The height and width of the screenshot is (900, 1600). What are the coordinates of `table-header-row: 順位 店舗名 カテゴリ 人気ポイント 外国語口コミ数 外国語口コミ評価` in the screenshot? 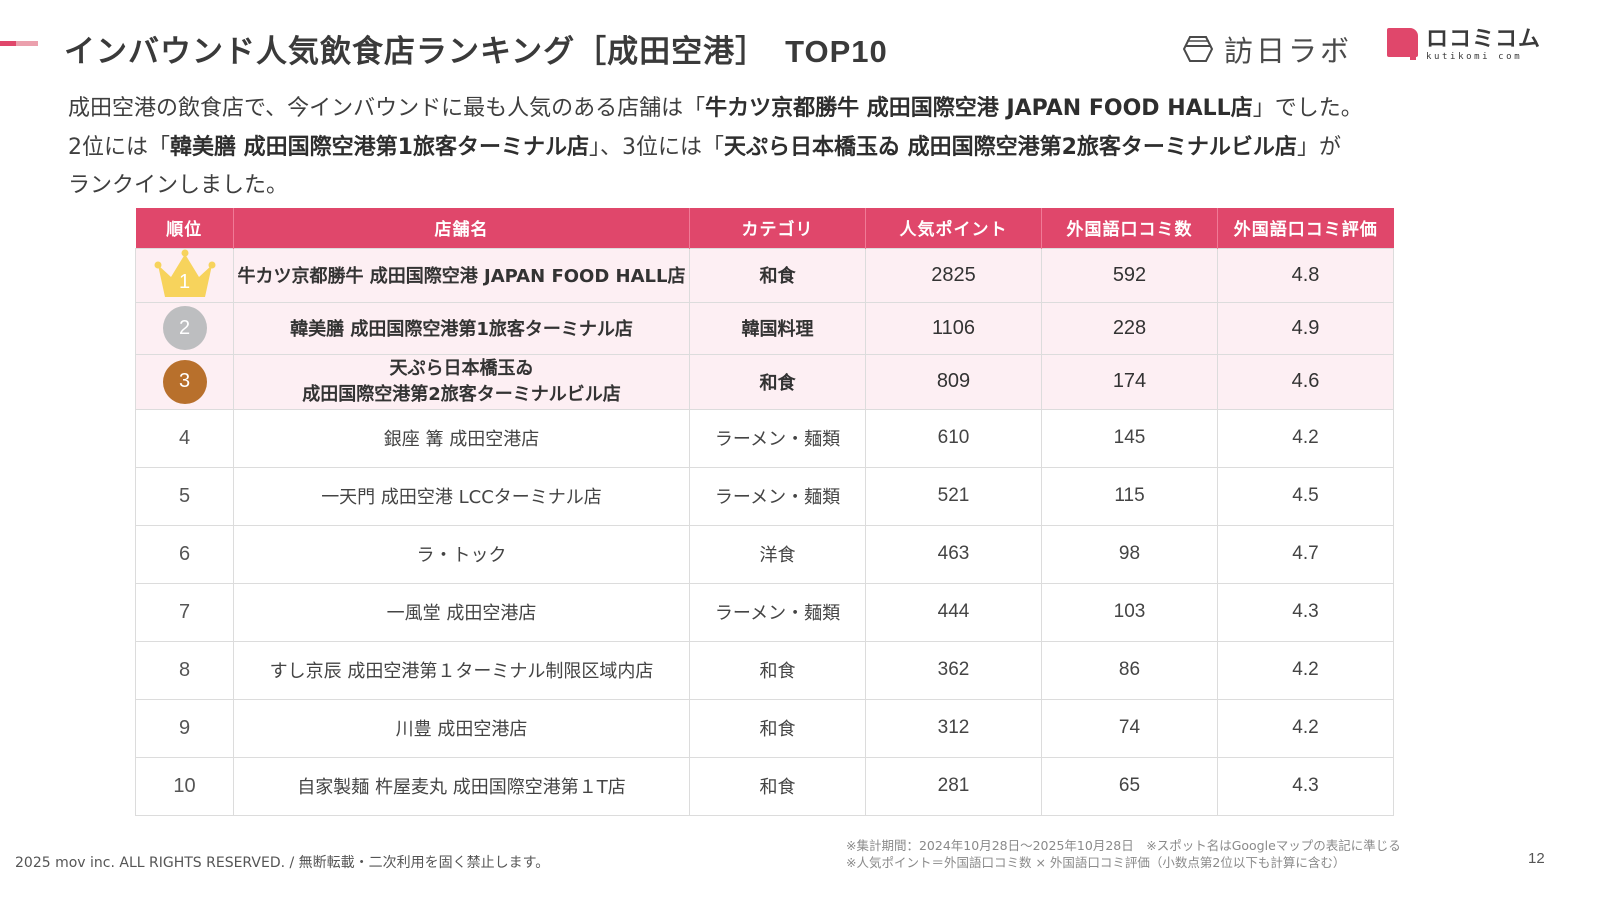 It's located at (764, 228).